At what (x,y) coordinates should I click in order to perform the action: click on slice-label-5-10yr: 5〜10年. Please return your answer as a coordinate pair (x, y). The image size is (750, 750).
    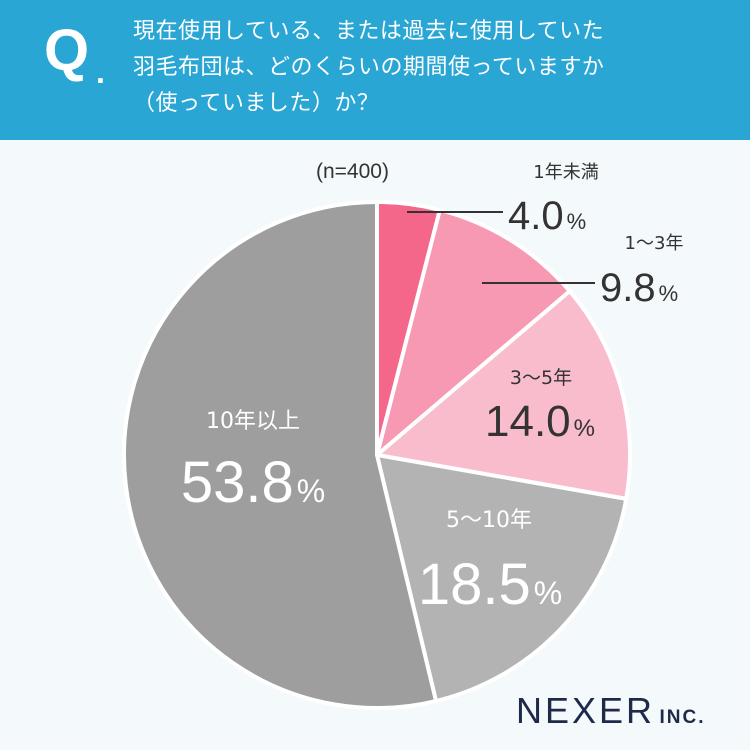
    Looking at the image, I should click on (489, 520).